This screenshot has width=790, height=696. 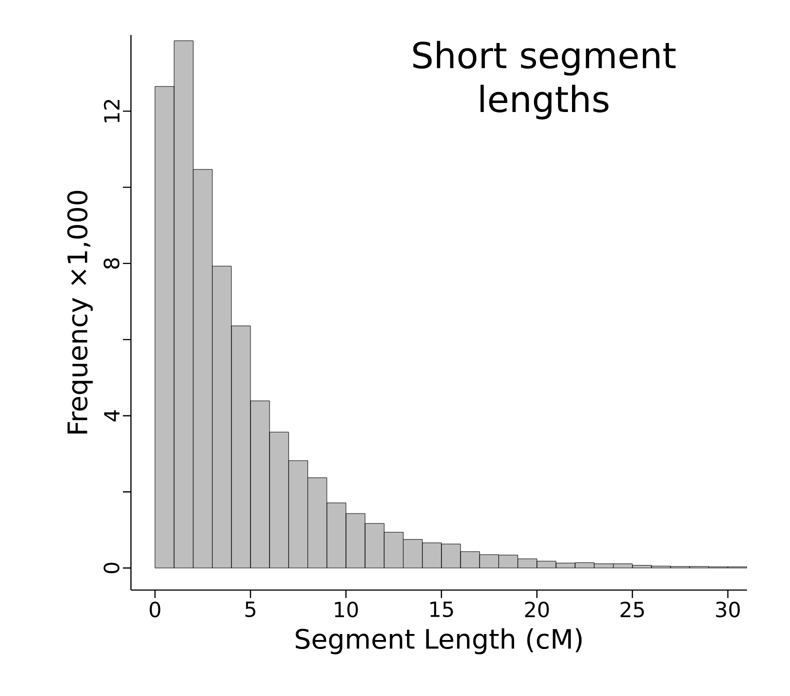 I want to click on x-tick-label: 0, so click(x=155, y=610).